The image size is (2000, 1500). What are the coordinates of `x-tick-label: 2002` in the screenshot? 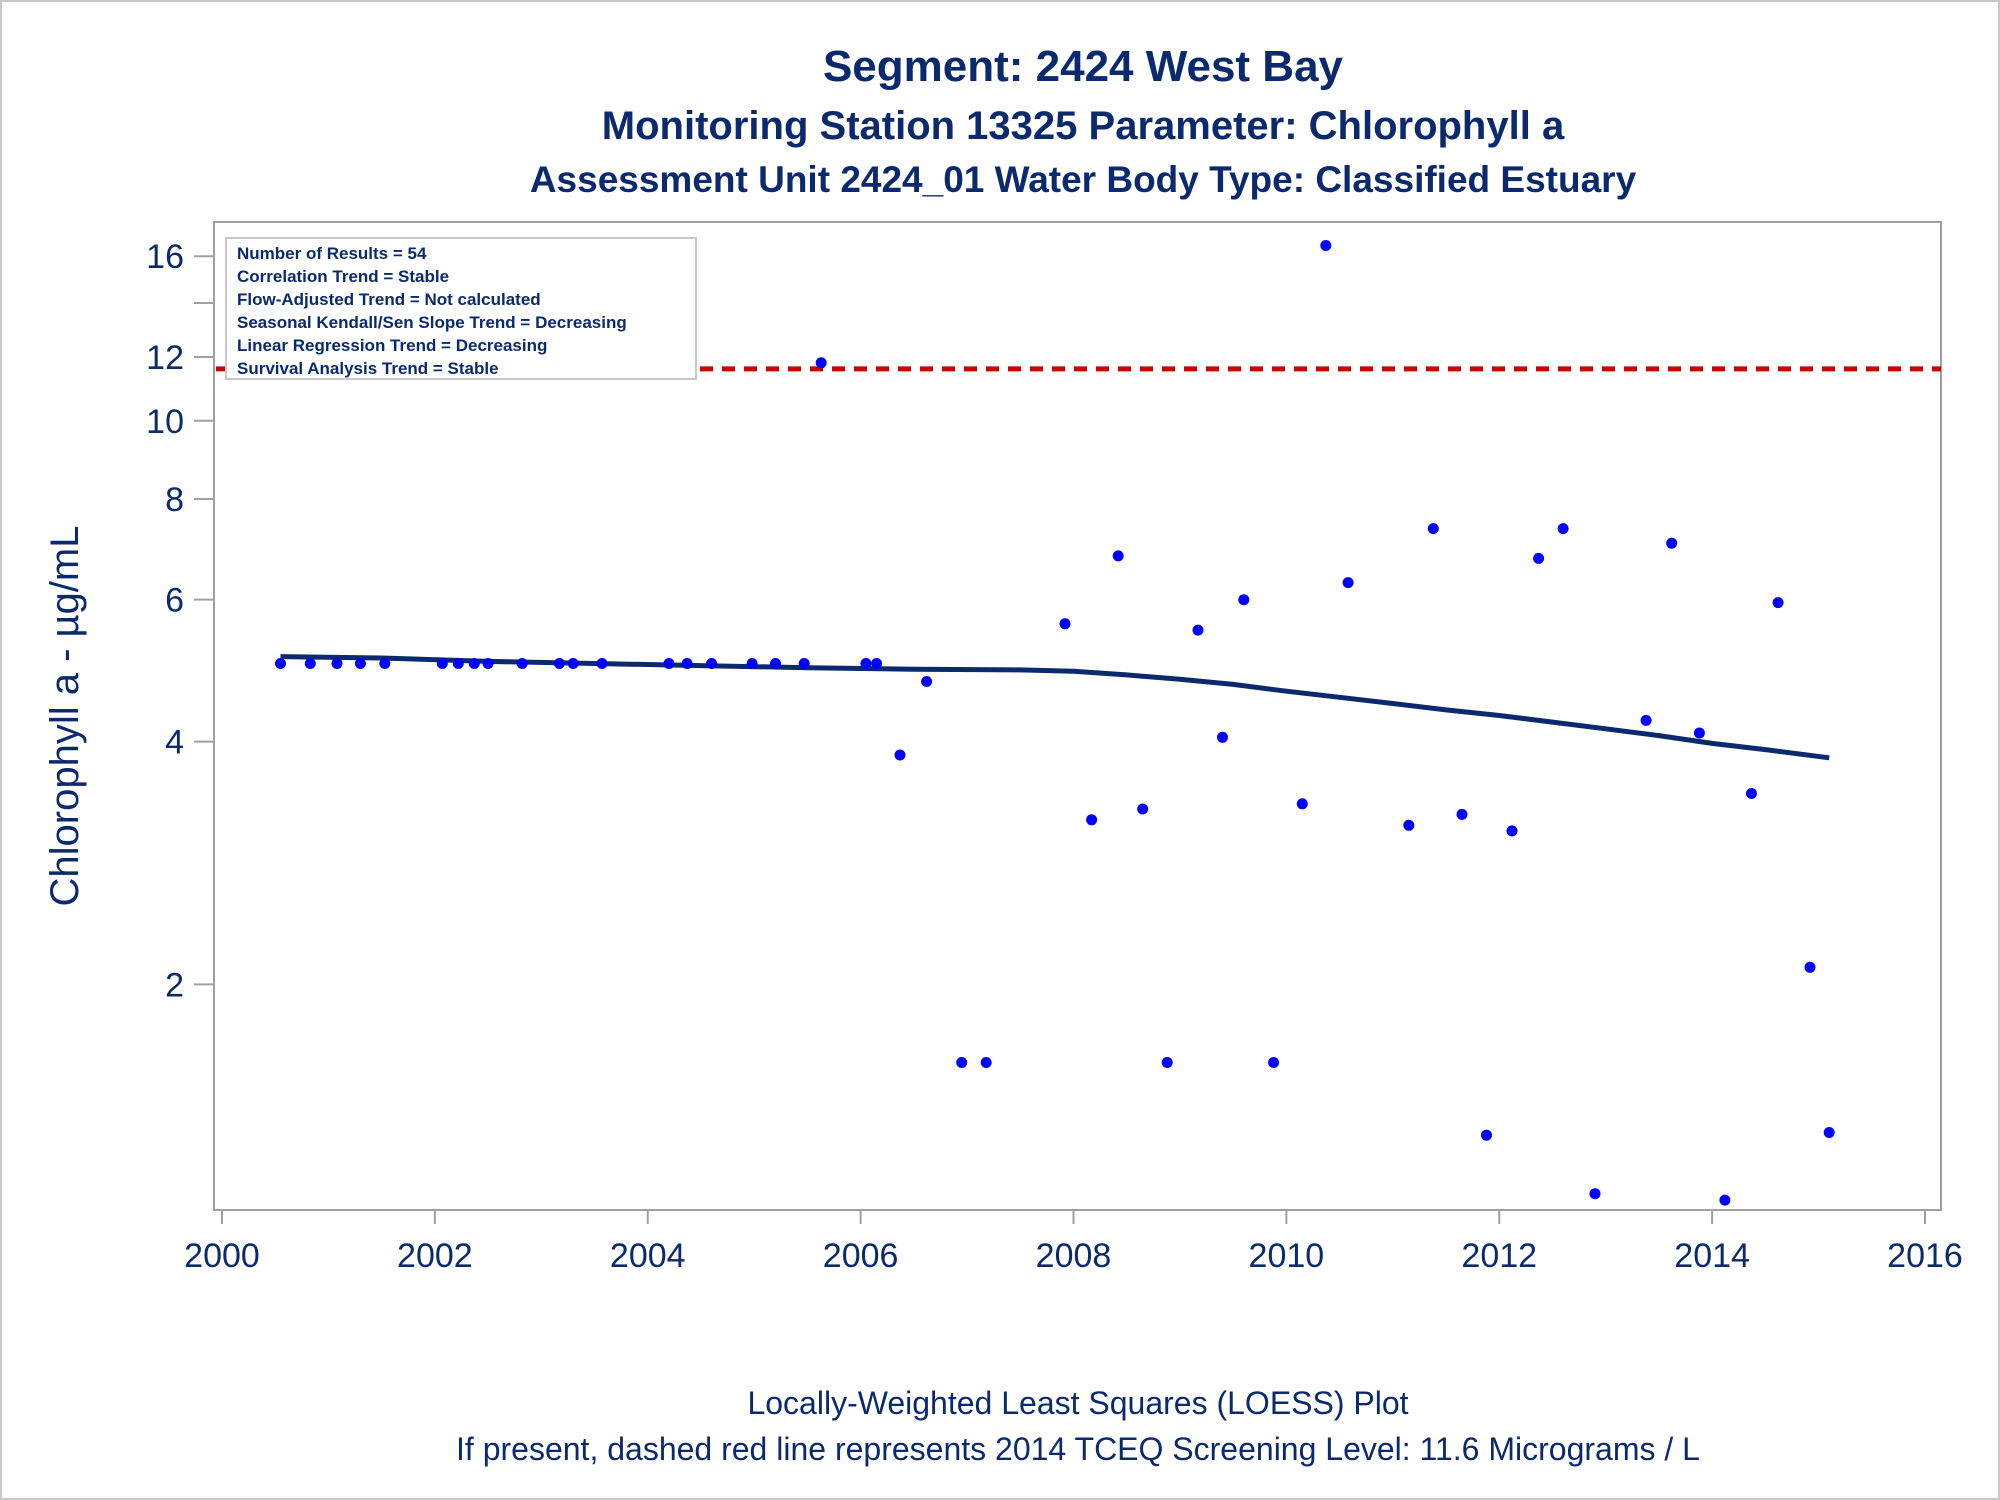 It's located at (435, 1256).